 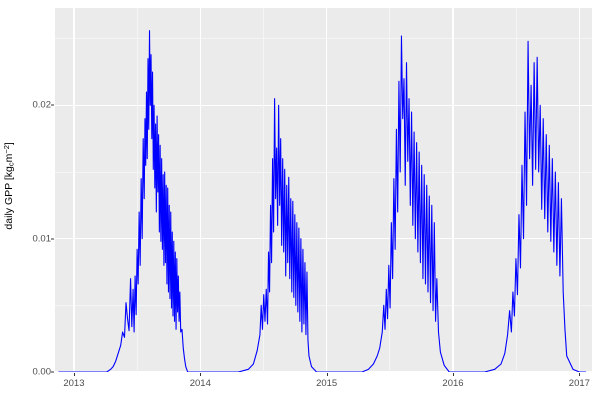 I want to click on y-axis-tick-label: 0.01, so click(x=42, y=239).